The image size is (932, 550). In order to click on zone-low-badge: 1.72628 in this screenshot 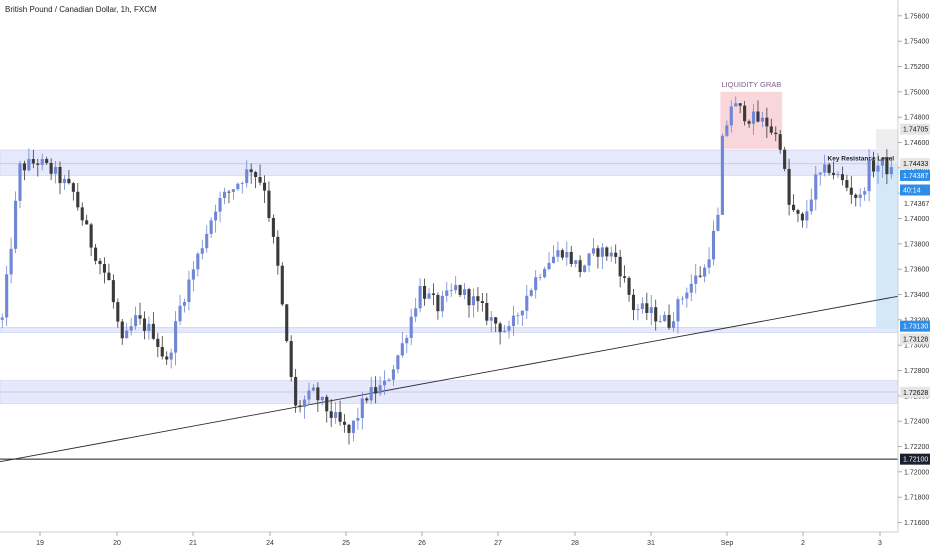, I will do `click(915, 393)`.